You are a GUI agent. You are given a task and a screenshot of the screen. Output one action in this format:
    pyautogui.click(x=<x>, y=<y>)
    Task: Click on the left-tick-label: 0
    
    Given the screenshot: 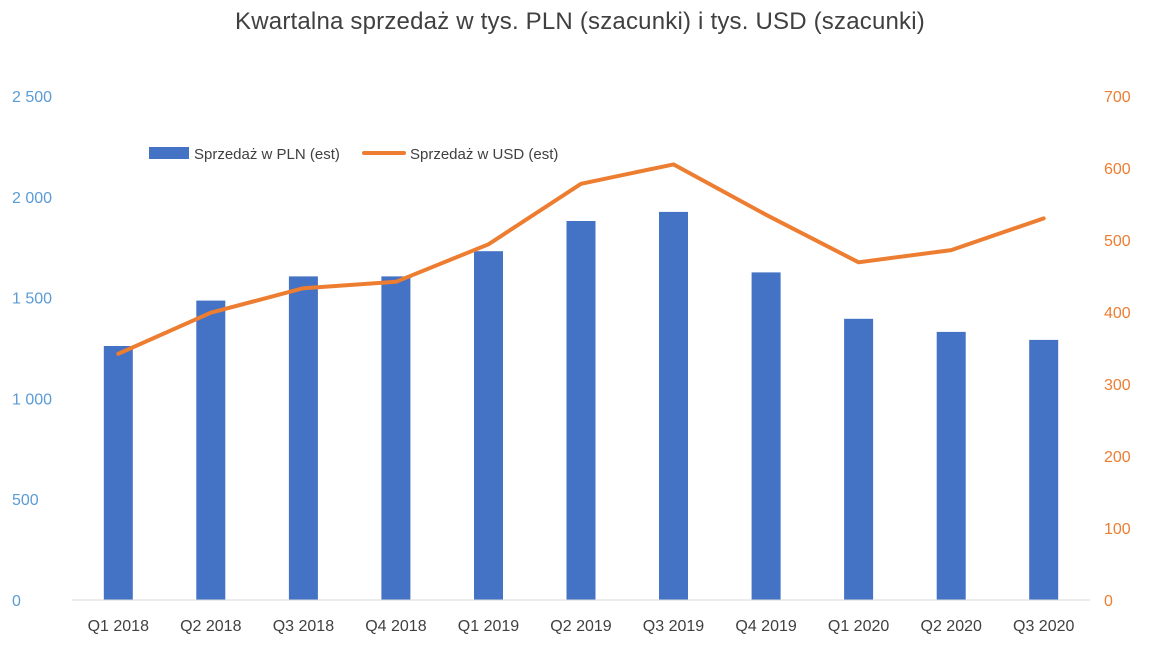 What is the action you would take?
    pyautogui.click(x=16, y=601)
    